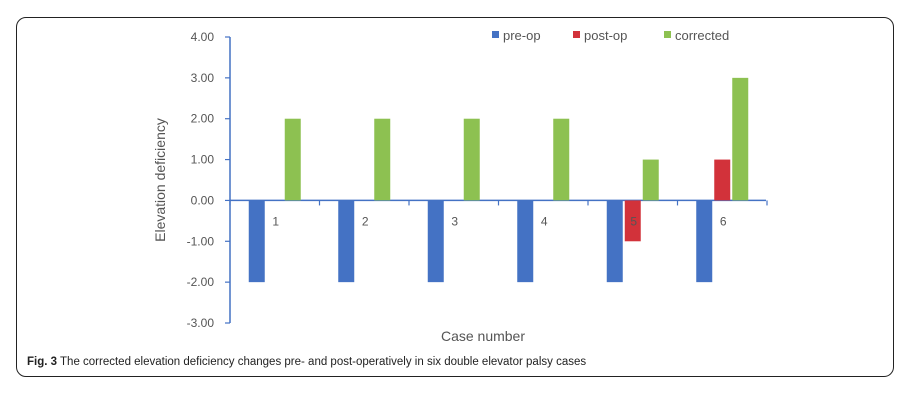 The image size is (924, 401). Describe the element at coordinates (483, 336) in the screenshot. I see `x-axis-title: Case number` at that location.